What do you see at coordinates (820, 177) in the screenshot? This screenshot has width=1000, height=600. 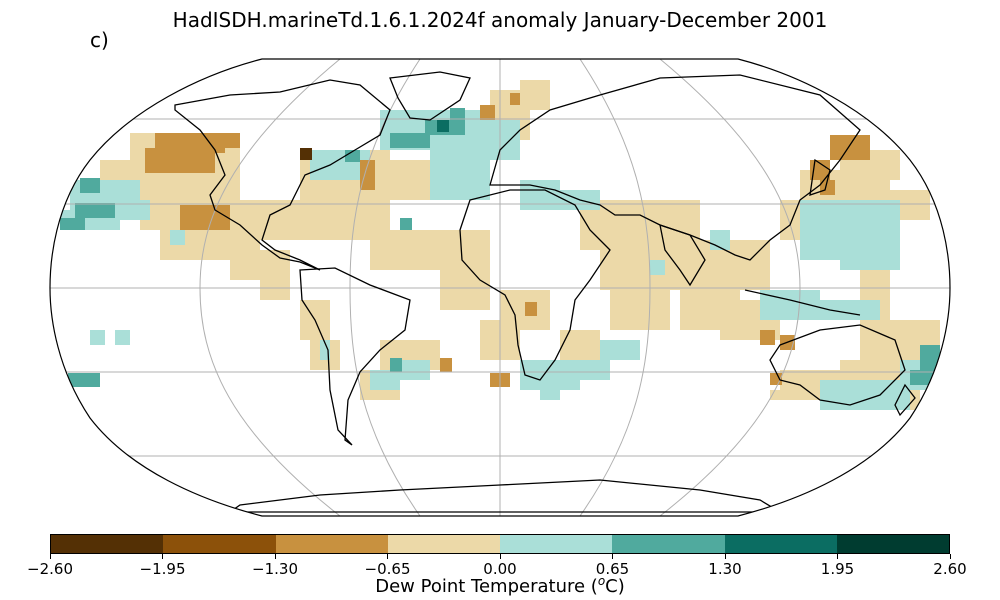 I see `japan-outline` at bounding box center [820, 177].